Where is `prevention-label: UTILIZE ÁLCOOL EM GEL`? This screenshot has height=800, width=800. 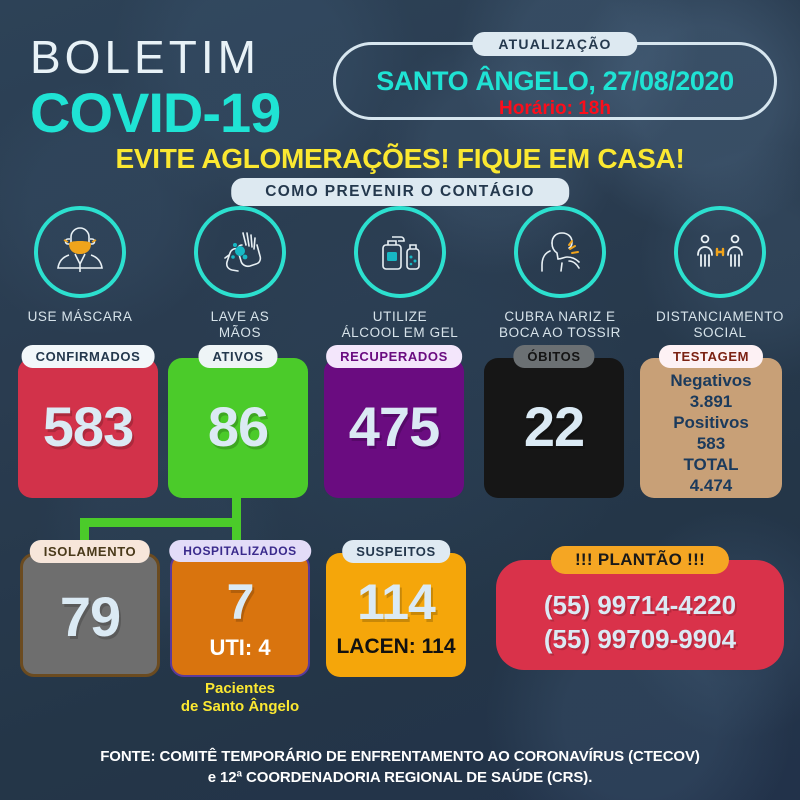
prevention-label: UTILIZE ÁLCOOL EM GEL is located at coordinates (400, 324).